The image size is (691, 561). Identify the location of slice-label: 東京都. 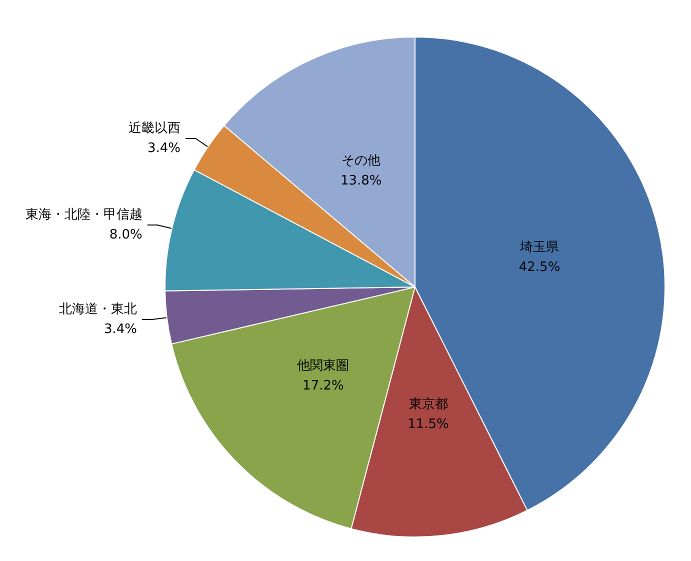
(428, 404).